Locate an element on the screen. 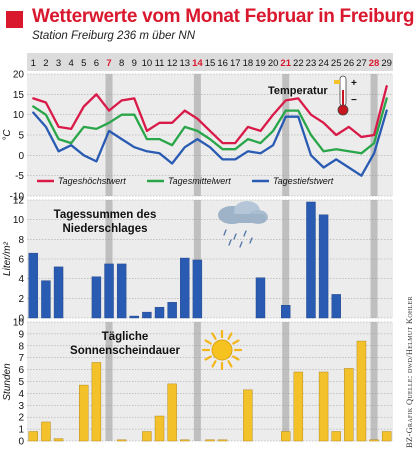 This screenshot has width=419, height=450. day-label: 3 is located at coordinates (58, 63).